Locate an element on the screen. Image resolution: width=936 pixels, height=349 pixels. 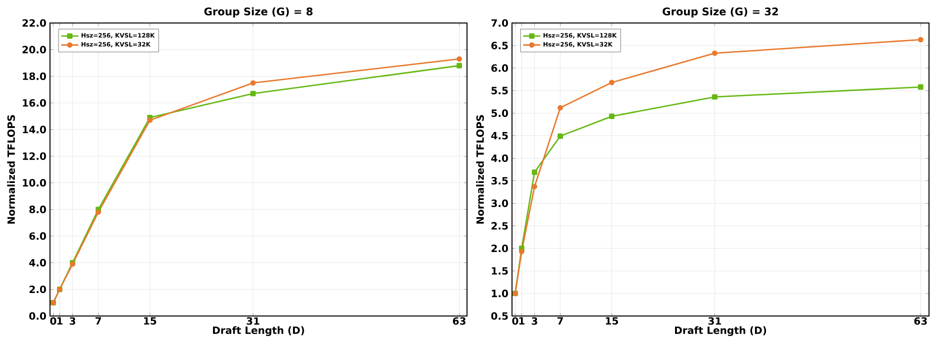
y-tick-label: 1.0 is located at coordinates (500, 294).